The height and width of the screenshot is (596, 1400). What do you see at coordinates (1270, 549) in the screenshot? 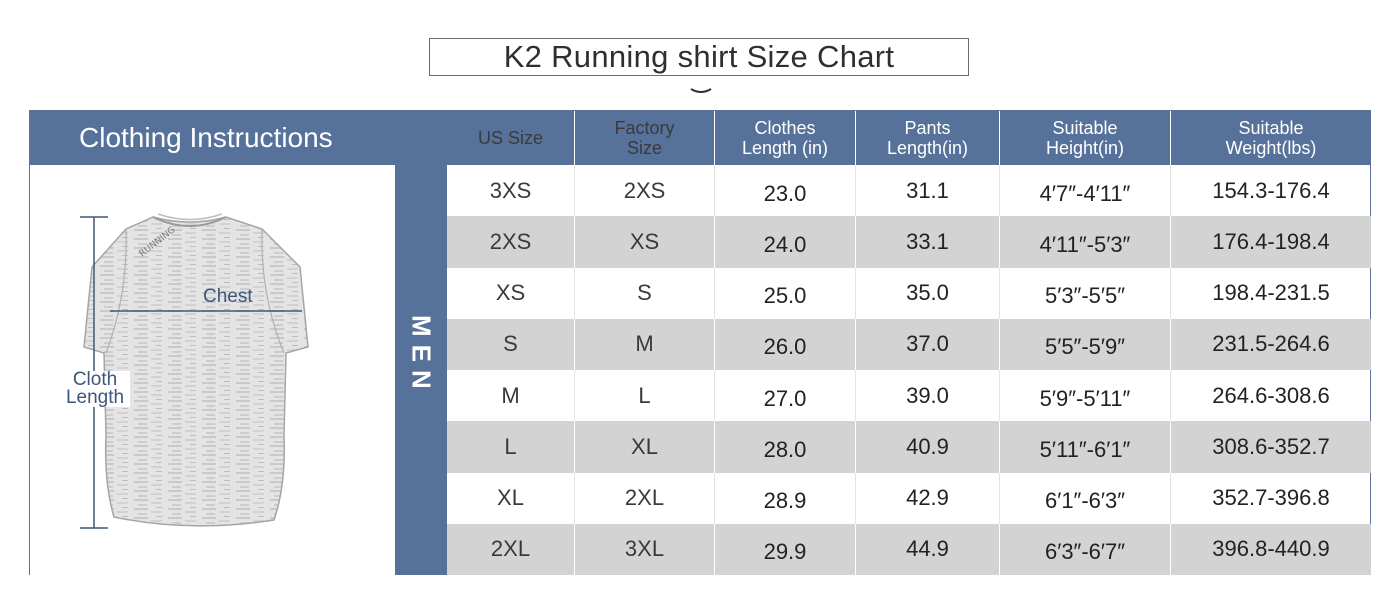
I see `weight-cell: 396.8-440.9` at bounding box center [1270, 549].